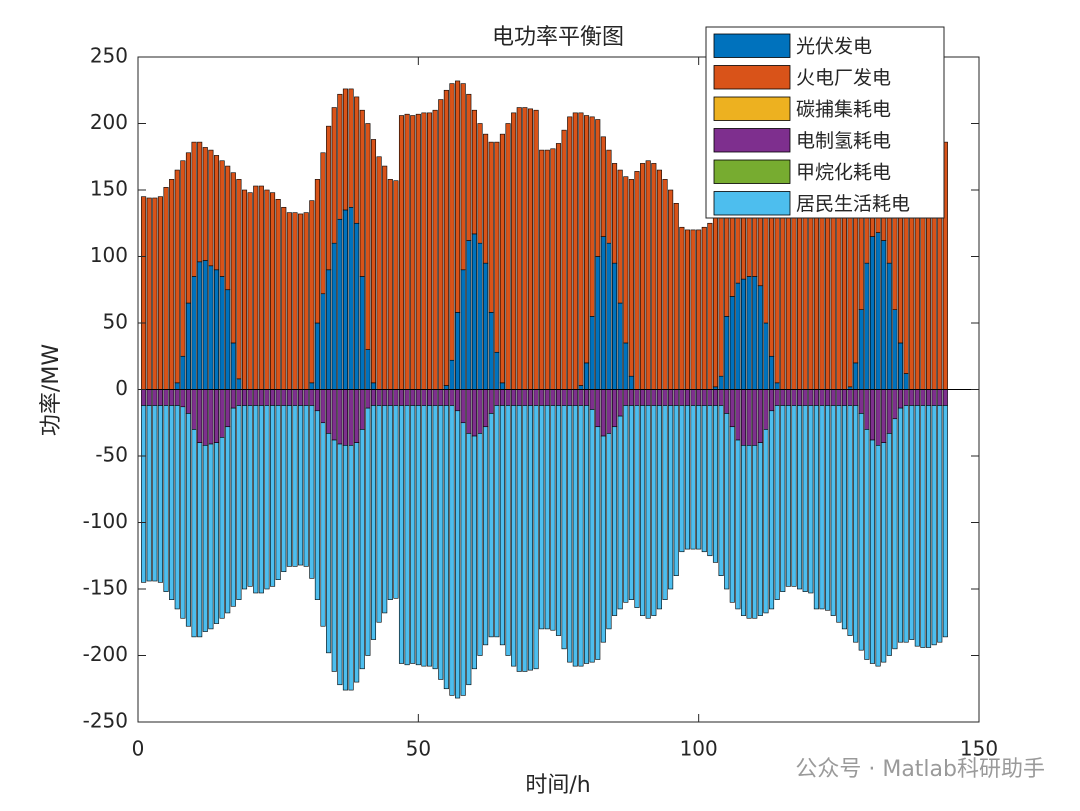 The height and width of the screenshot is (811, 1080). Describe the element at coordinates (105, 721) in the screenshot. I see `y-tick-label: -250` at that location.